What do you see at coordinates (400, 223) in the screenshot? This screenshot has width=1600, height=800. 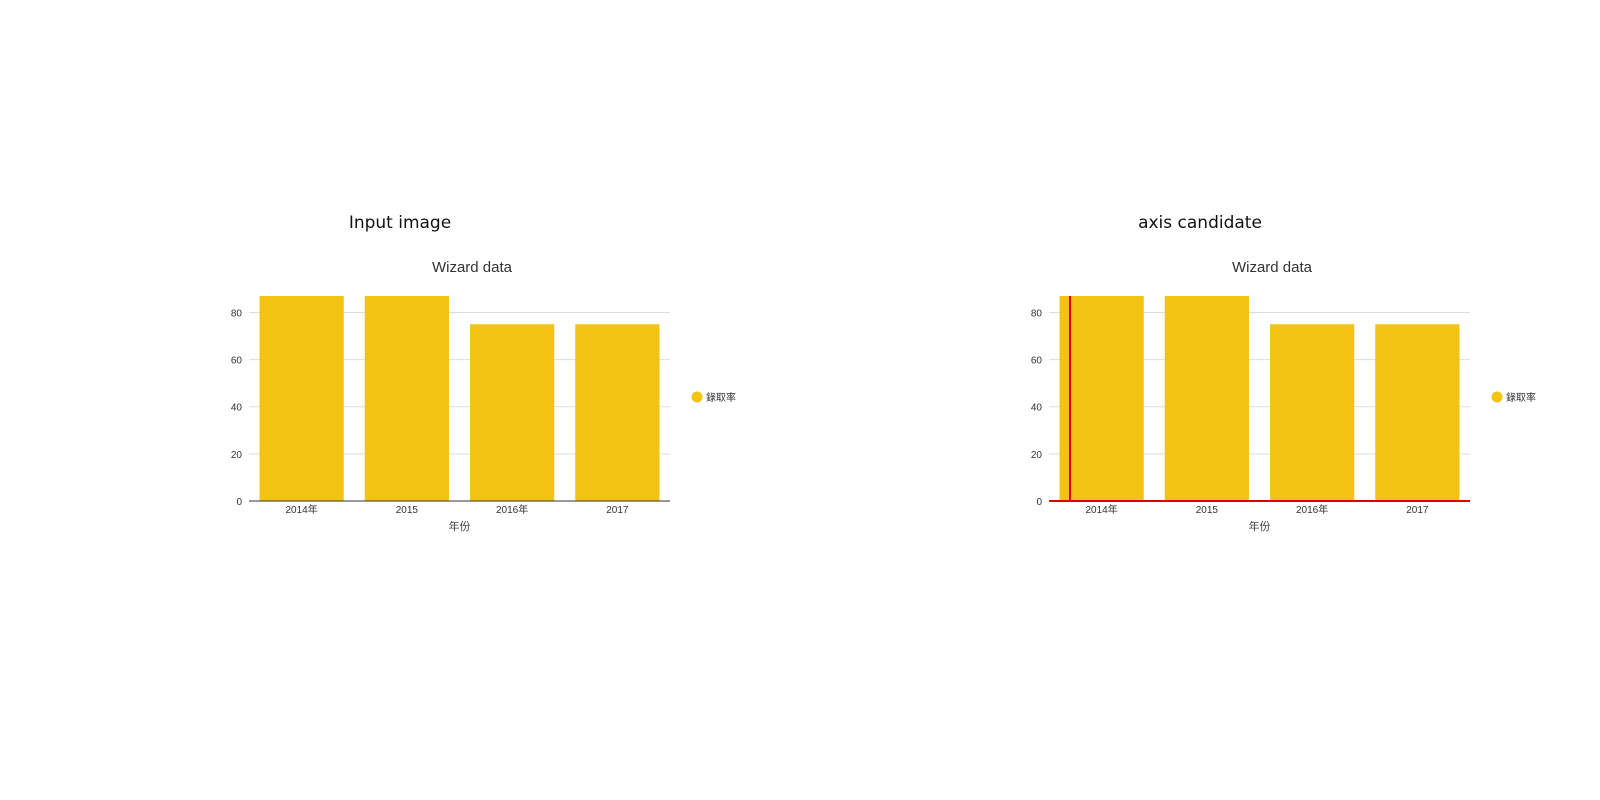 I see `panel-heading: Input image` at bounding box center [400, 223].